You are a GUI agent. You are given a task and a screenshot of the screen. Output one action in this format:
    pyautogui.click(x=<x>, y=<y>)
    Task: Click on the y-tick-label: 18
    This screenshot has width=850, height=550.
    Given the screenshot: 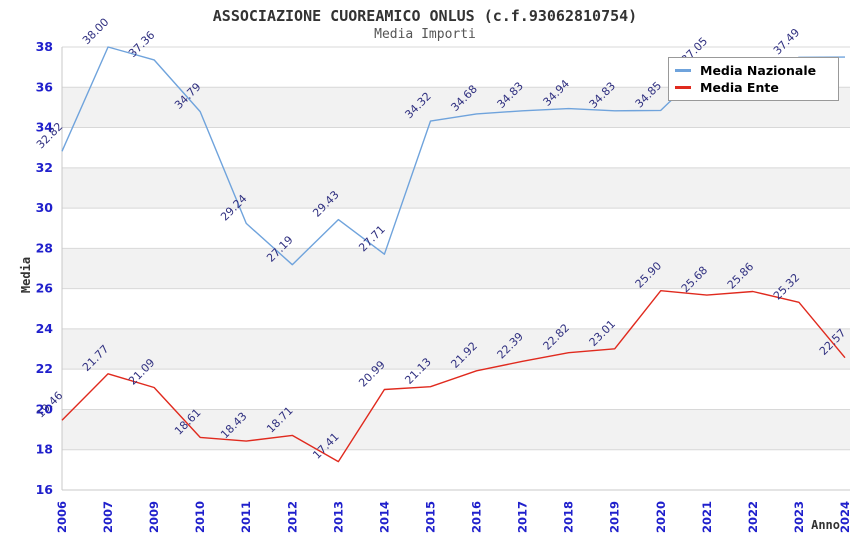 What is the action you would take?
    pyautogui.click(x=44, y=449)
    